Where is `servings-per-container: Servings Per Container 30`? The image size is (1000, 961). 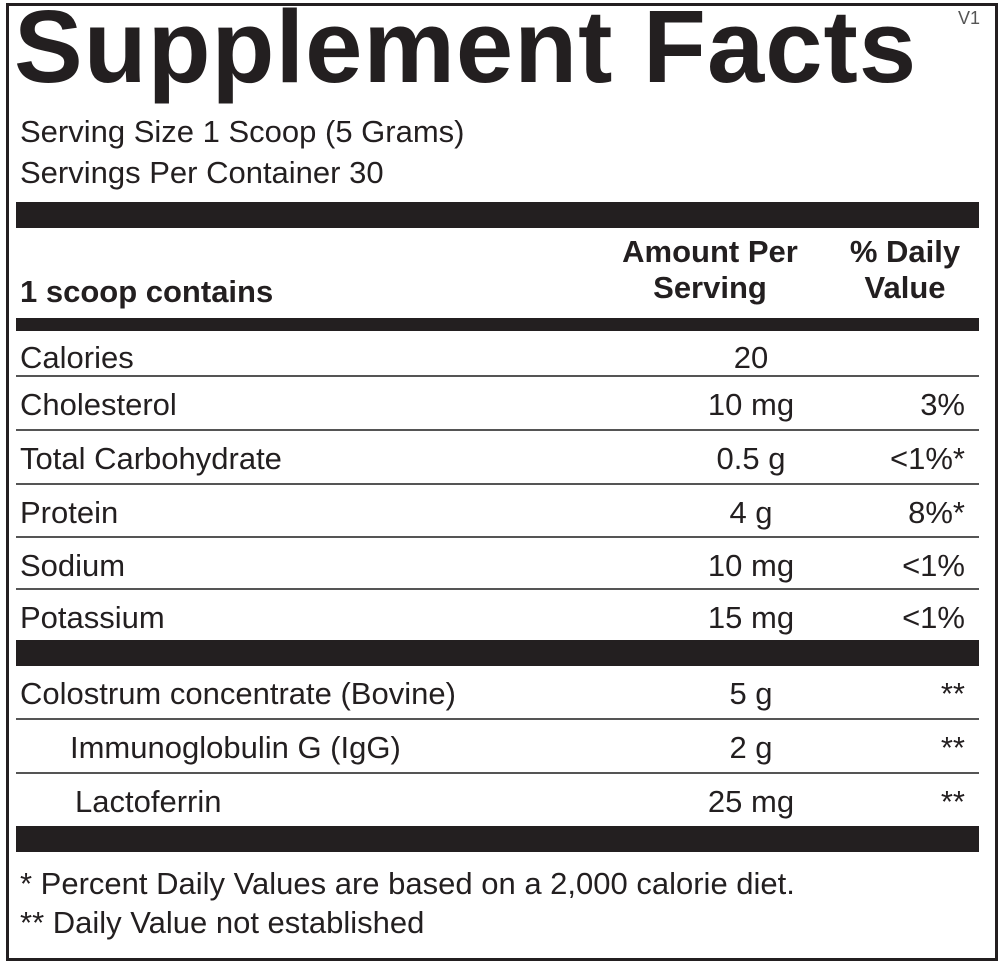 servings-per-container: Servings Per Container 30 is located at coordinates (202, 172).